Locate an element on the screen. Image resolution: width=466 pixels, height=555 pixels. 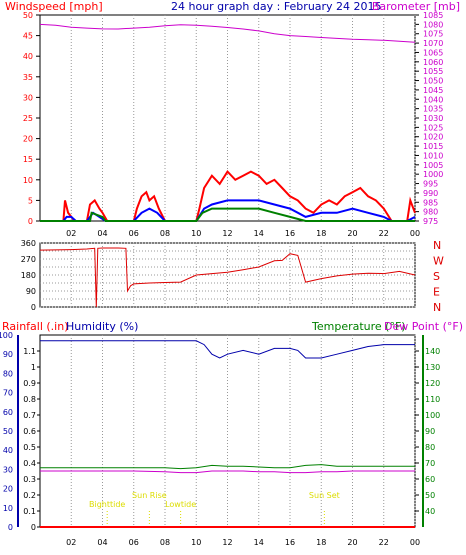
compass-label: S is located at coordinates (436, 276).